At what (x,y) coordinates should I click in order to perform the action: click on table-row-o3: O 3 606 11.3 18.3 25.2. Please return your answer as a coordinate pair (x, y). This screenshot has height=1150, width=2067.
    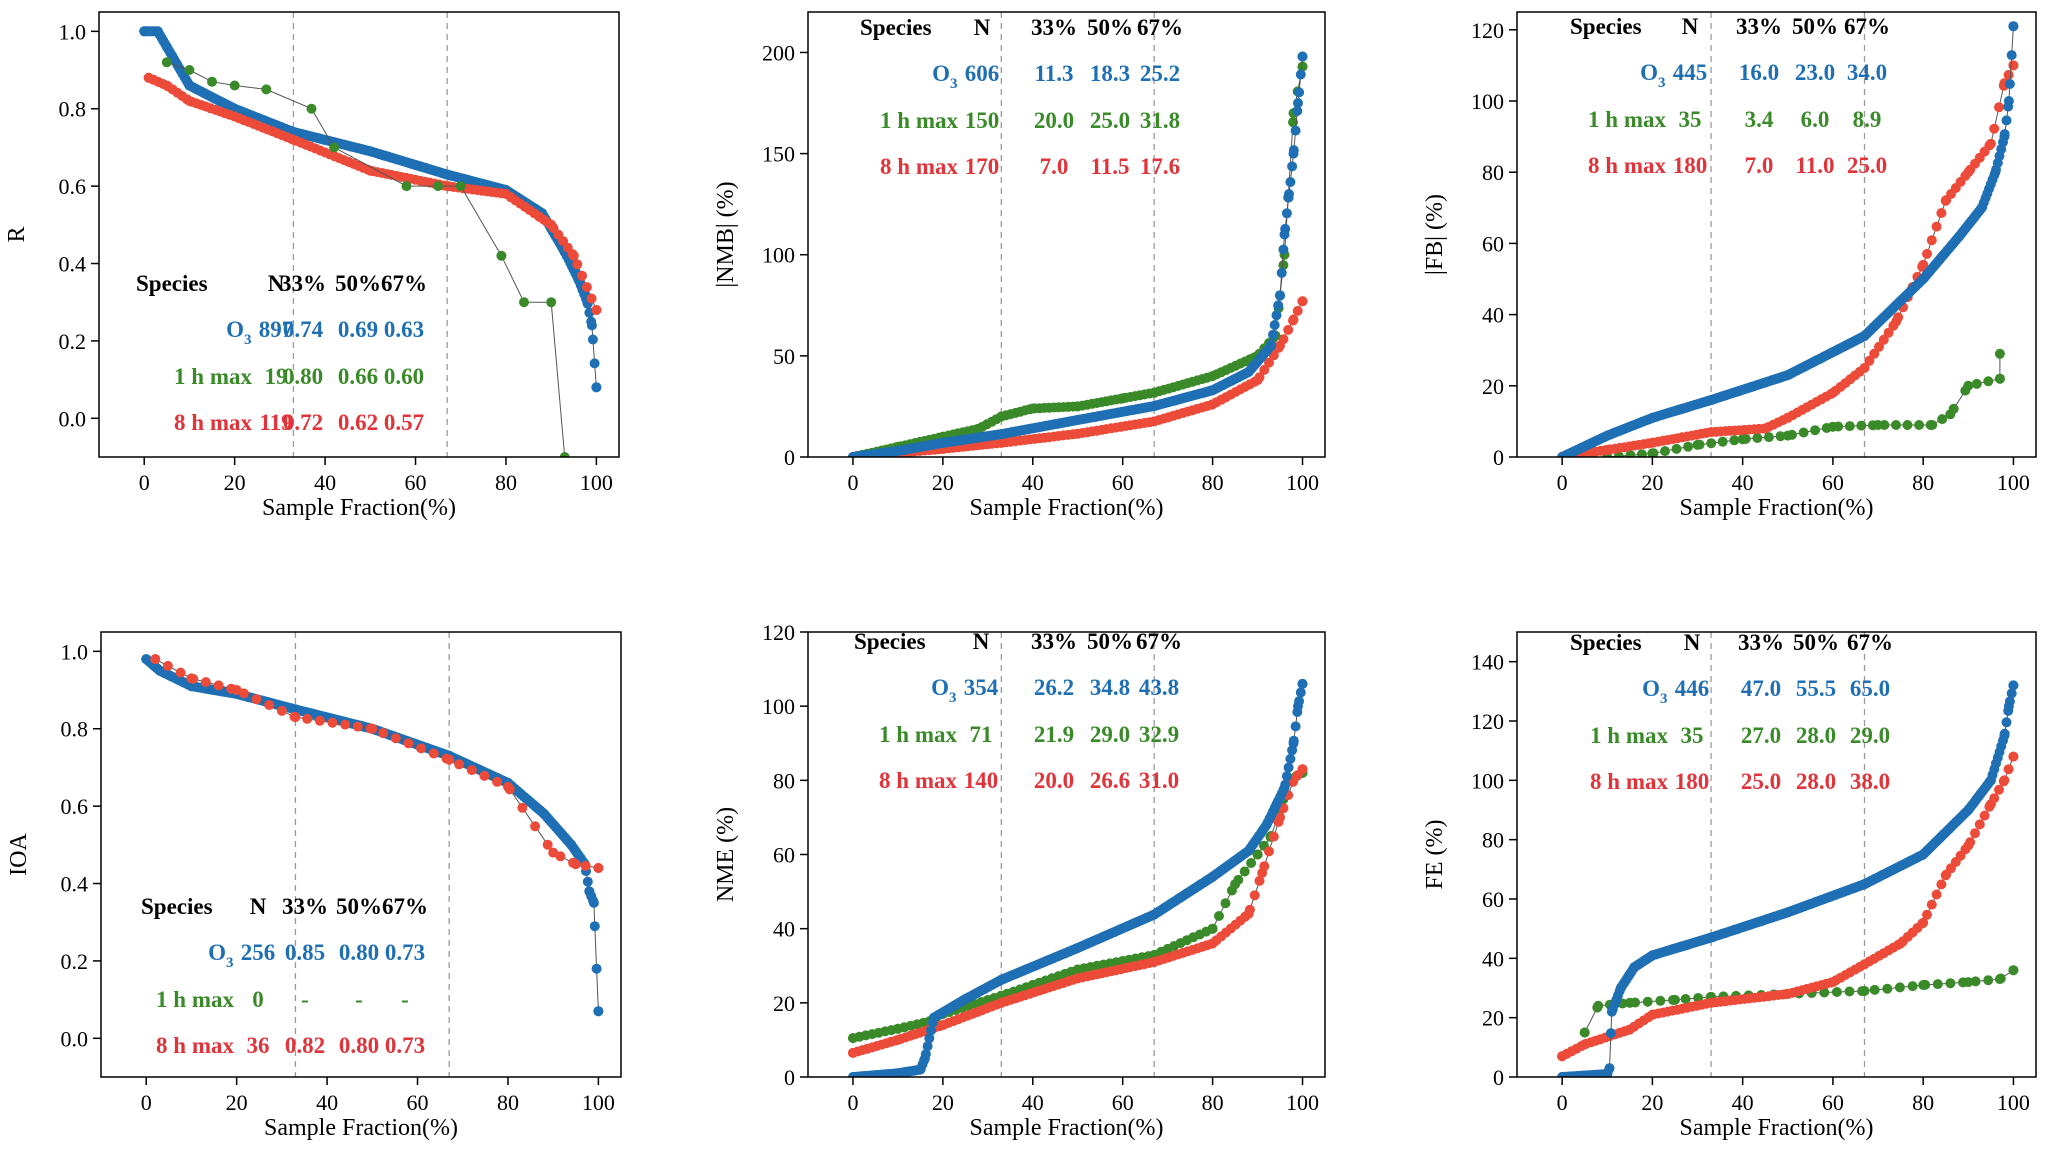
    Looking at the image, I should click on (1056, 76).